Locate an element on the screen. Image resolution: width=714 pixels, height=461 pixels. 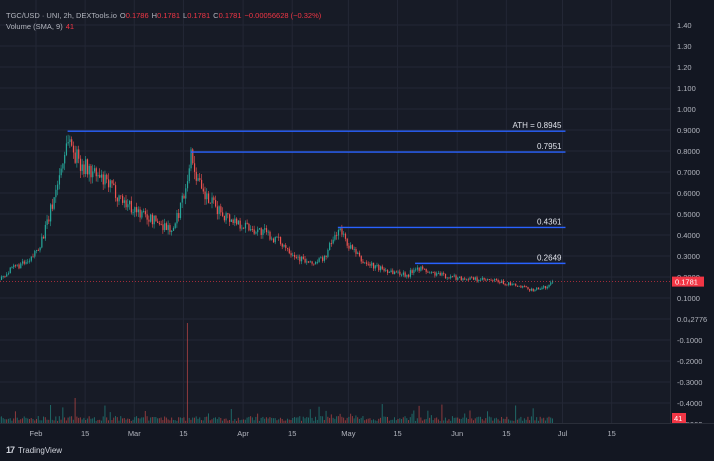
legend-volume-label: Volume (SMA, 9) is located at coordinates (34, 26).